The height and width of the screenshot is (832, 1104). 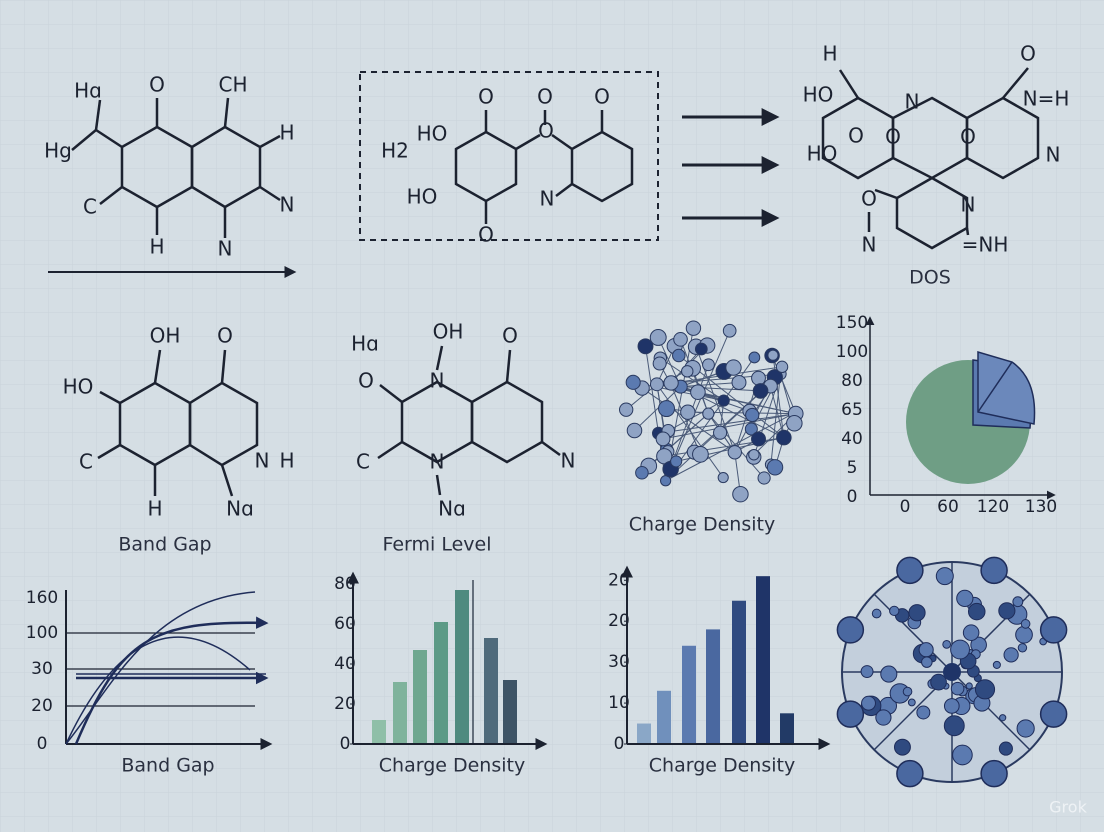 I want to click on reaction-arrows, so click(x=731, y=167).